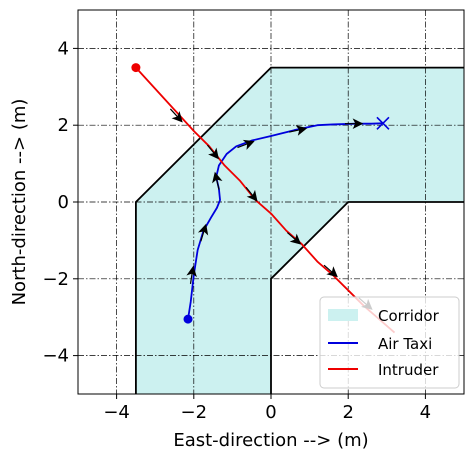 The width and height of the screenshot is (473, 460). I want to click on x-tick-label: 0, so click(270, 412).